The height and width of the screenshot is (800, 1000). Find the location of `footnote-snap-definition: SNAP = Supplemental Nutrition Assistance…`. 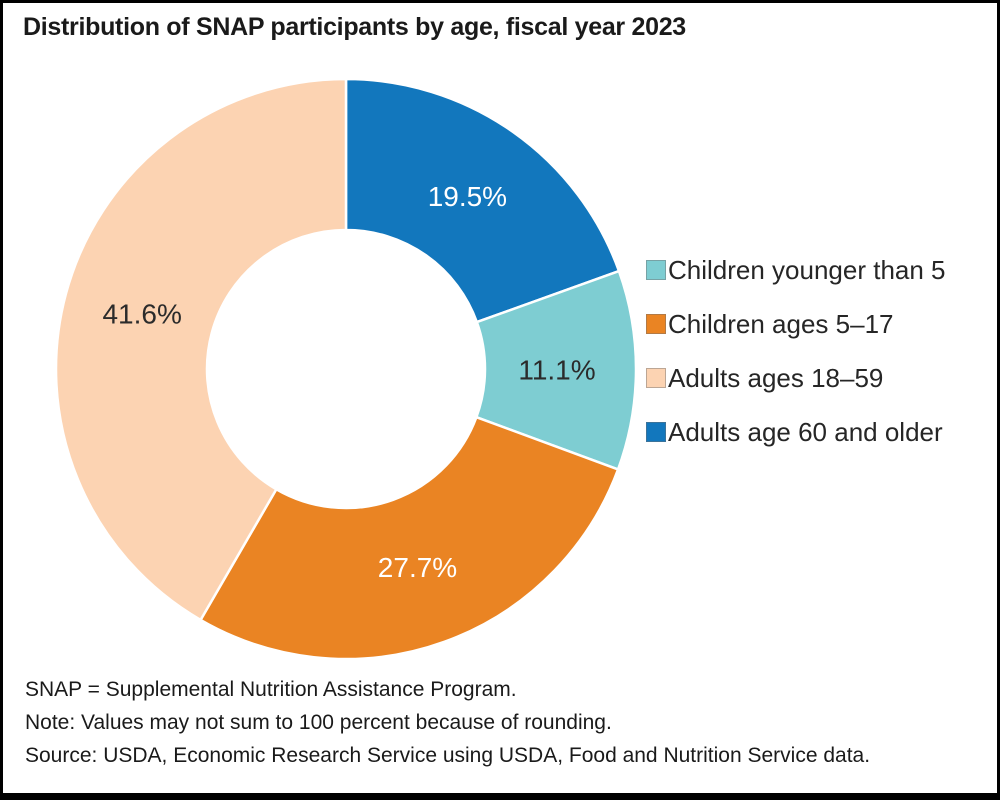

footnote-snap-definition: SNAP = Supplemental Nutrition Assistance… is located at coordinates (271, 689).